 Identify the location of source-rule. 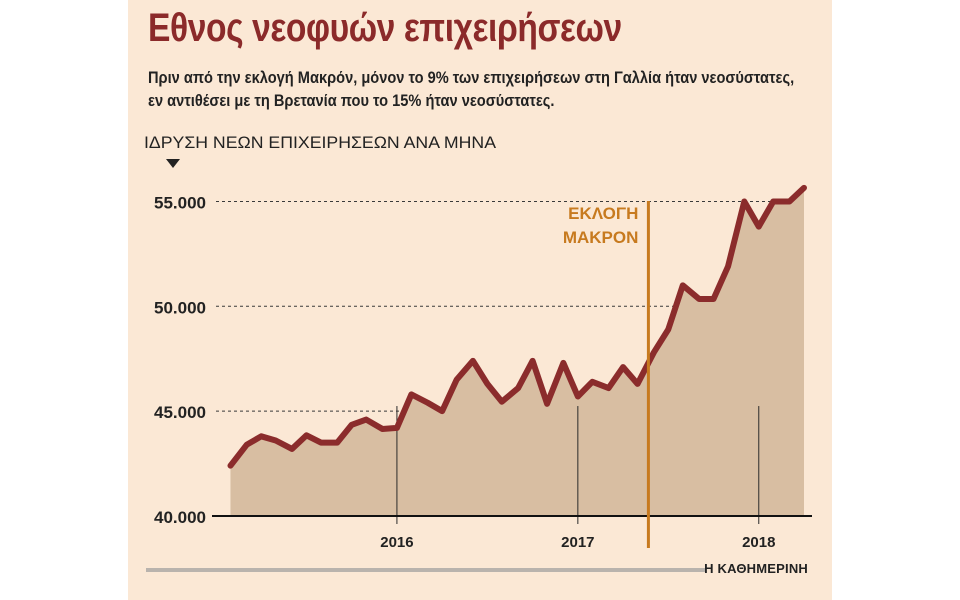
(426, 570).